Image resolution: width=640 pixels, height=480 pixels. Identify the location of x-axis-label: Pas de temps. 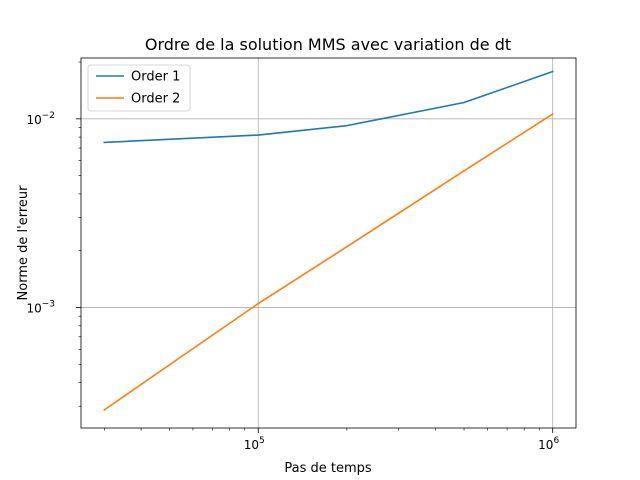
(328, 468).